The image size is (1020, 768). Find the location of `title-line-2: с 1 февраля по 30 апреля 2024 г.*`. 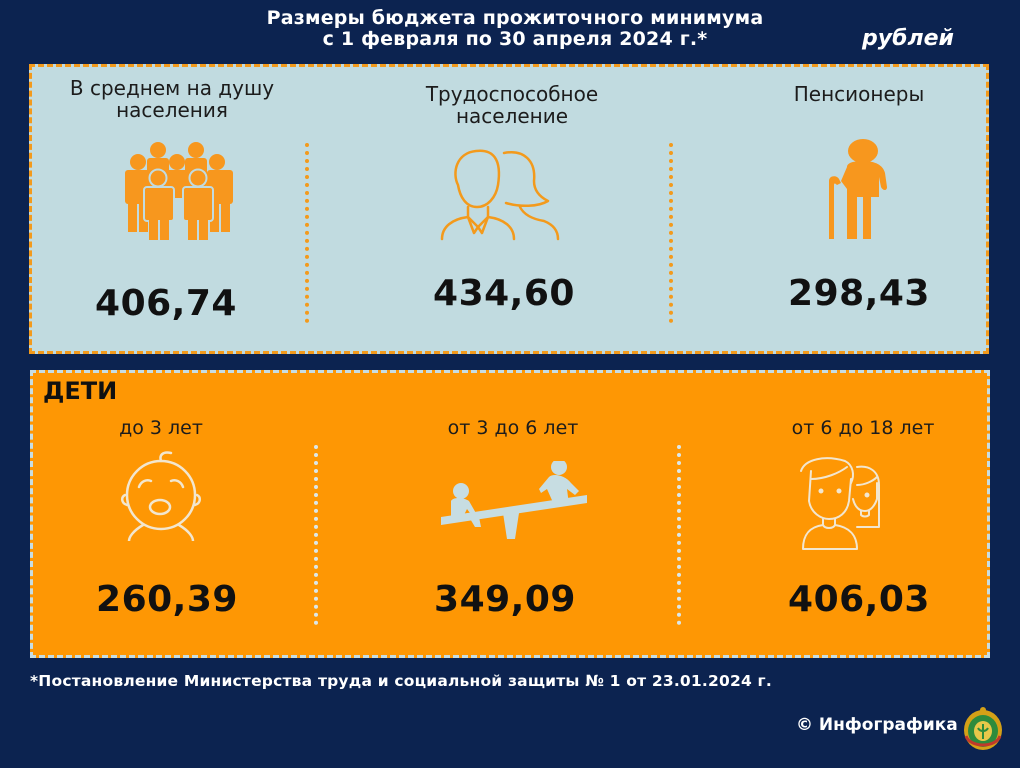

title-line-2: с 1 февраля по 30 апреля 2024 г.* is located at coordinates (515, 39).